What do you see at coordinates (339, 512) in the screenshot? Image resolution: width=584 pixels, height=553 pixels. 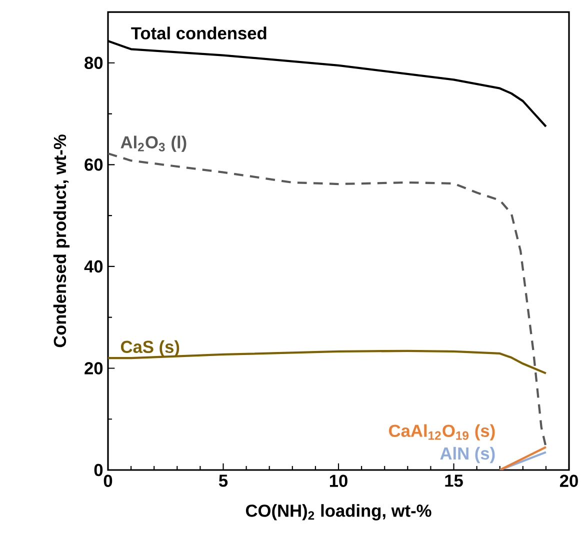 I see `x-axis-title: CO(NH)$_{2}$ loading, wt-%` at bounding box center [339, 512].